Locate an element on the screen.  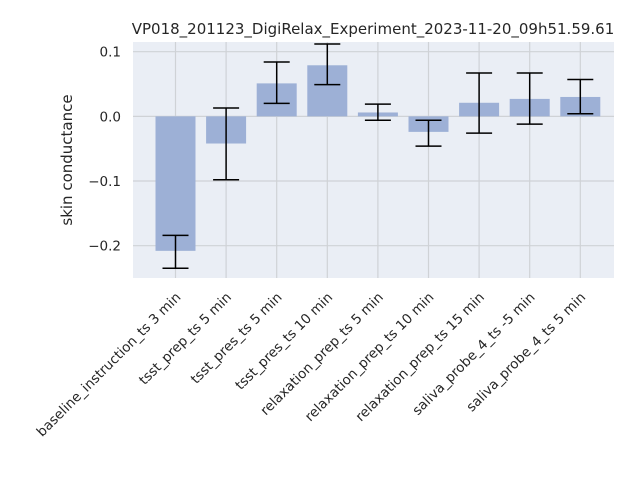
x-tick-label: tsst_prep_ts 5 min is located at coordinates (185, 339).